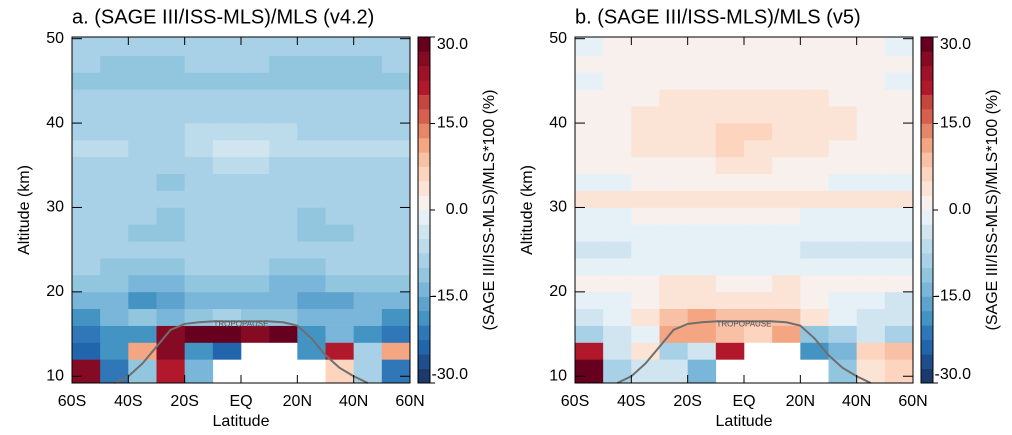 This screenshot has height=435, width=1012. Describe the element at coordinates (24, 210) in the screenshot. I see `y-axis-label: Altitude (km)` at that location.